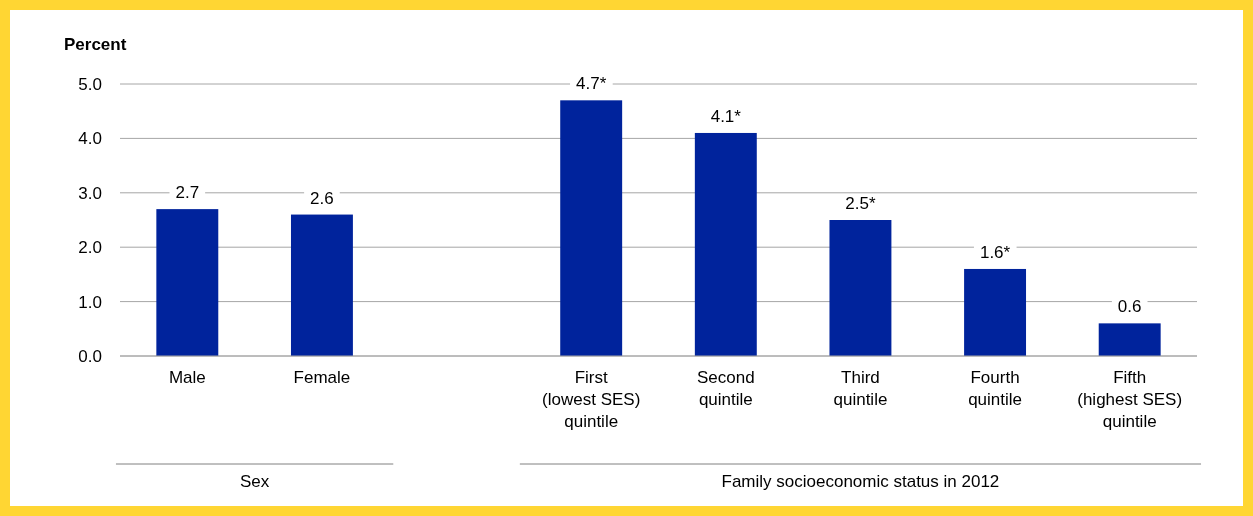 Image resolution: width=1253 pixels, height=516 pixels. Describe the element at coordinates (860, 481) in the screenshot. I see `text: Family socioeconomic status in 2012` at that location.